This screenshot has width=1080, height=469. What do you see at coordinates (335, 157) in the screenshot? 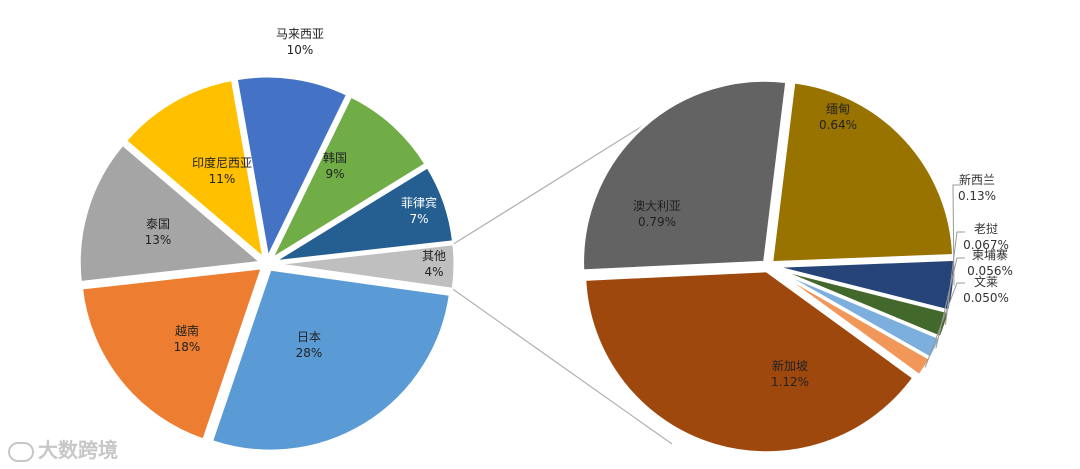
I see `left-pie-name-1: 韩国` at bounding box center [335, 157].